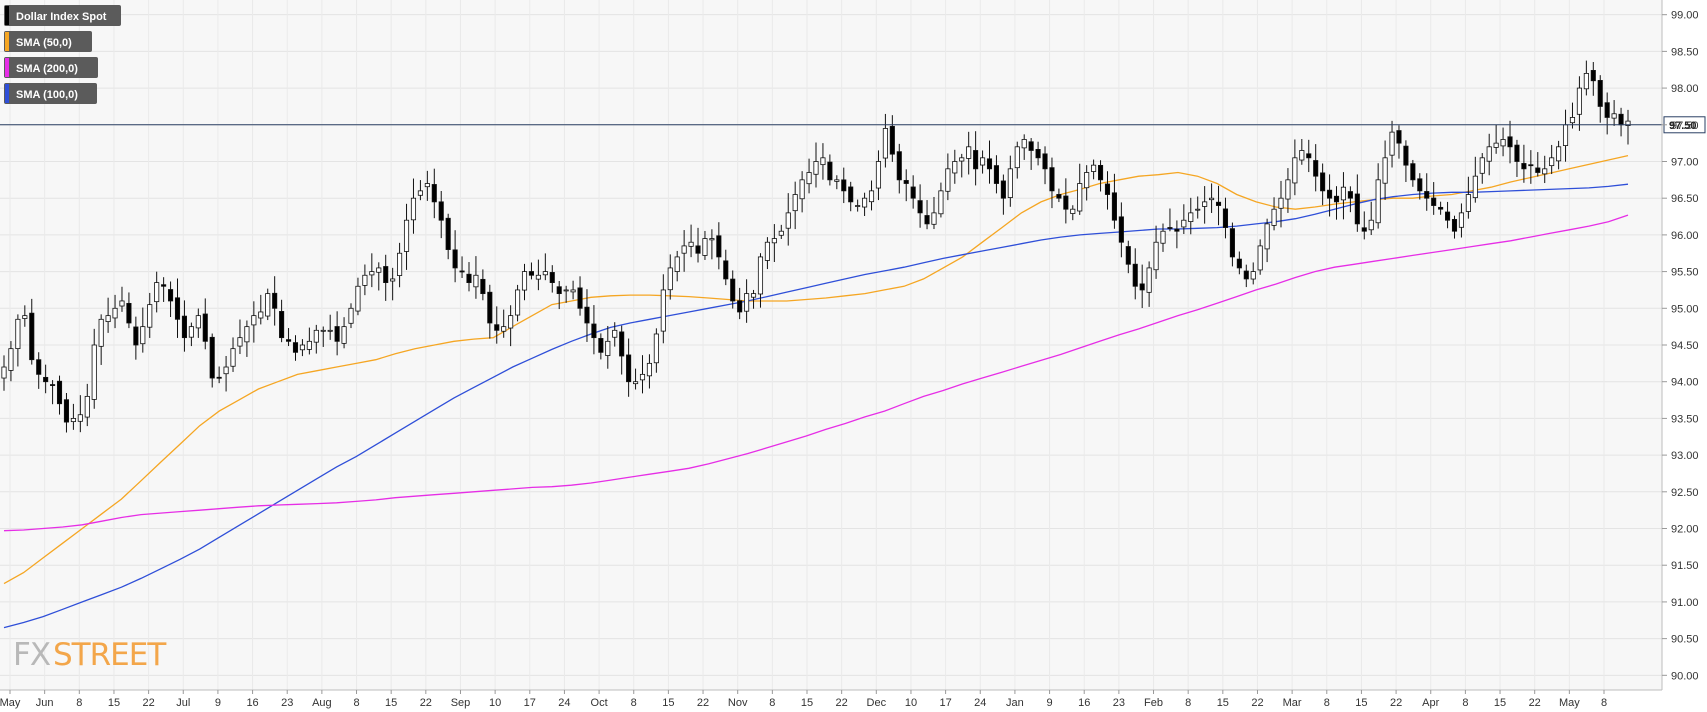 This screenshot has height=712, width=1707. I want to click on x-tick-label: Feb, so click(1153, 703).